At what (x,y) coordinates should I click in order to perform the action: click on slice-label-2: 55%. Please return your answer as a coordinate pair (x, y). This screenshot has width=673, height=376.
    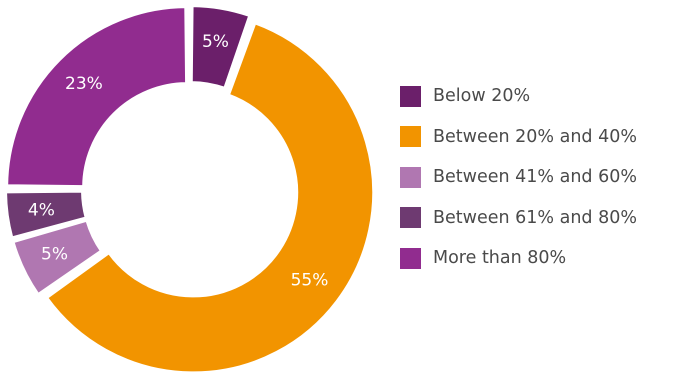
    Looking at the image, I should click on (310, 281).